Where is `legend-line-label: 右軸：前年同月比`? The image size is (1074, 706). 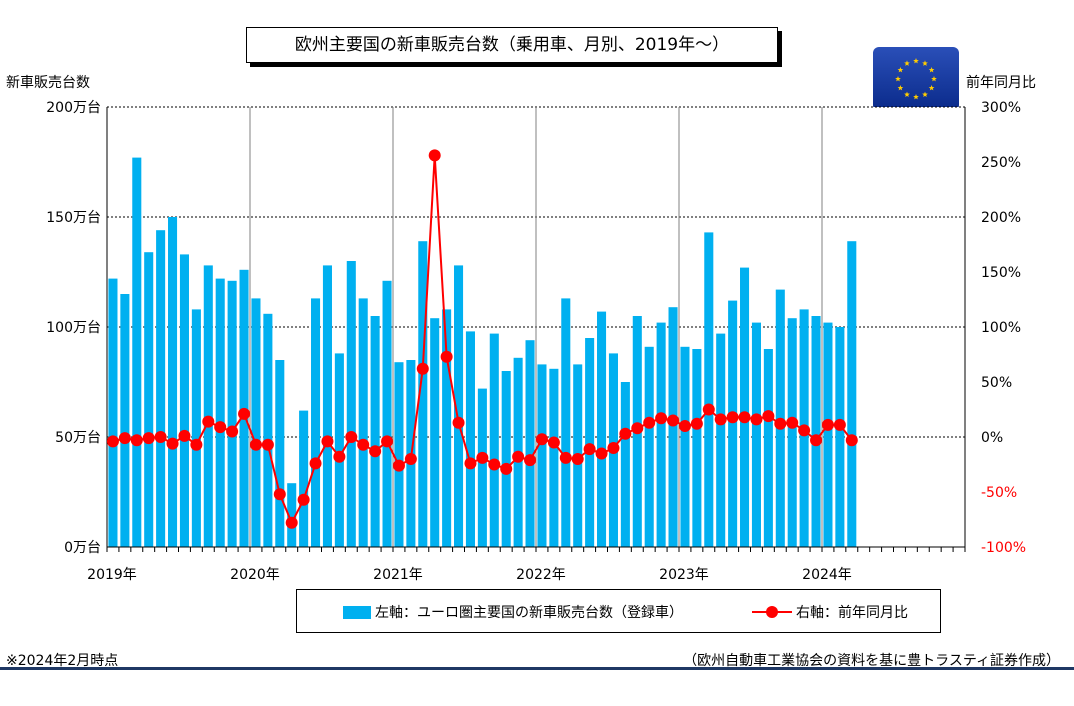 legend-line-label: 右軸：前年同月比 is located at coordinates (852, 613).